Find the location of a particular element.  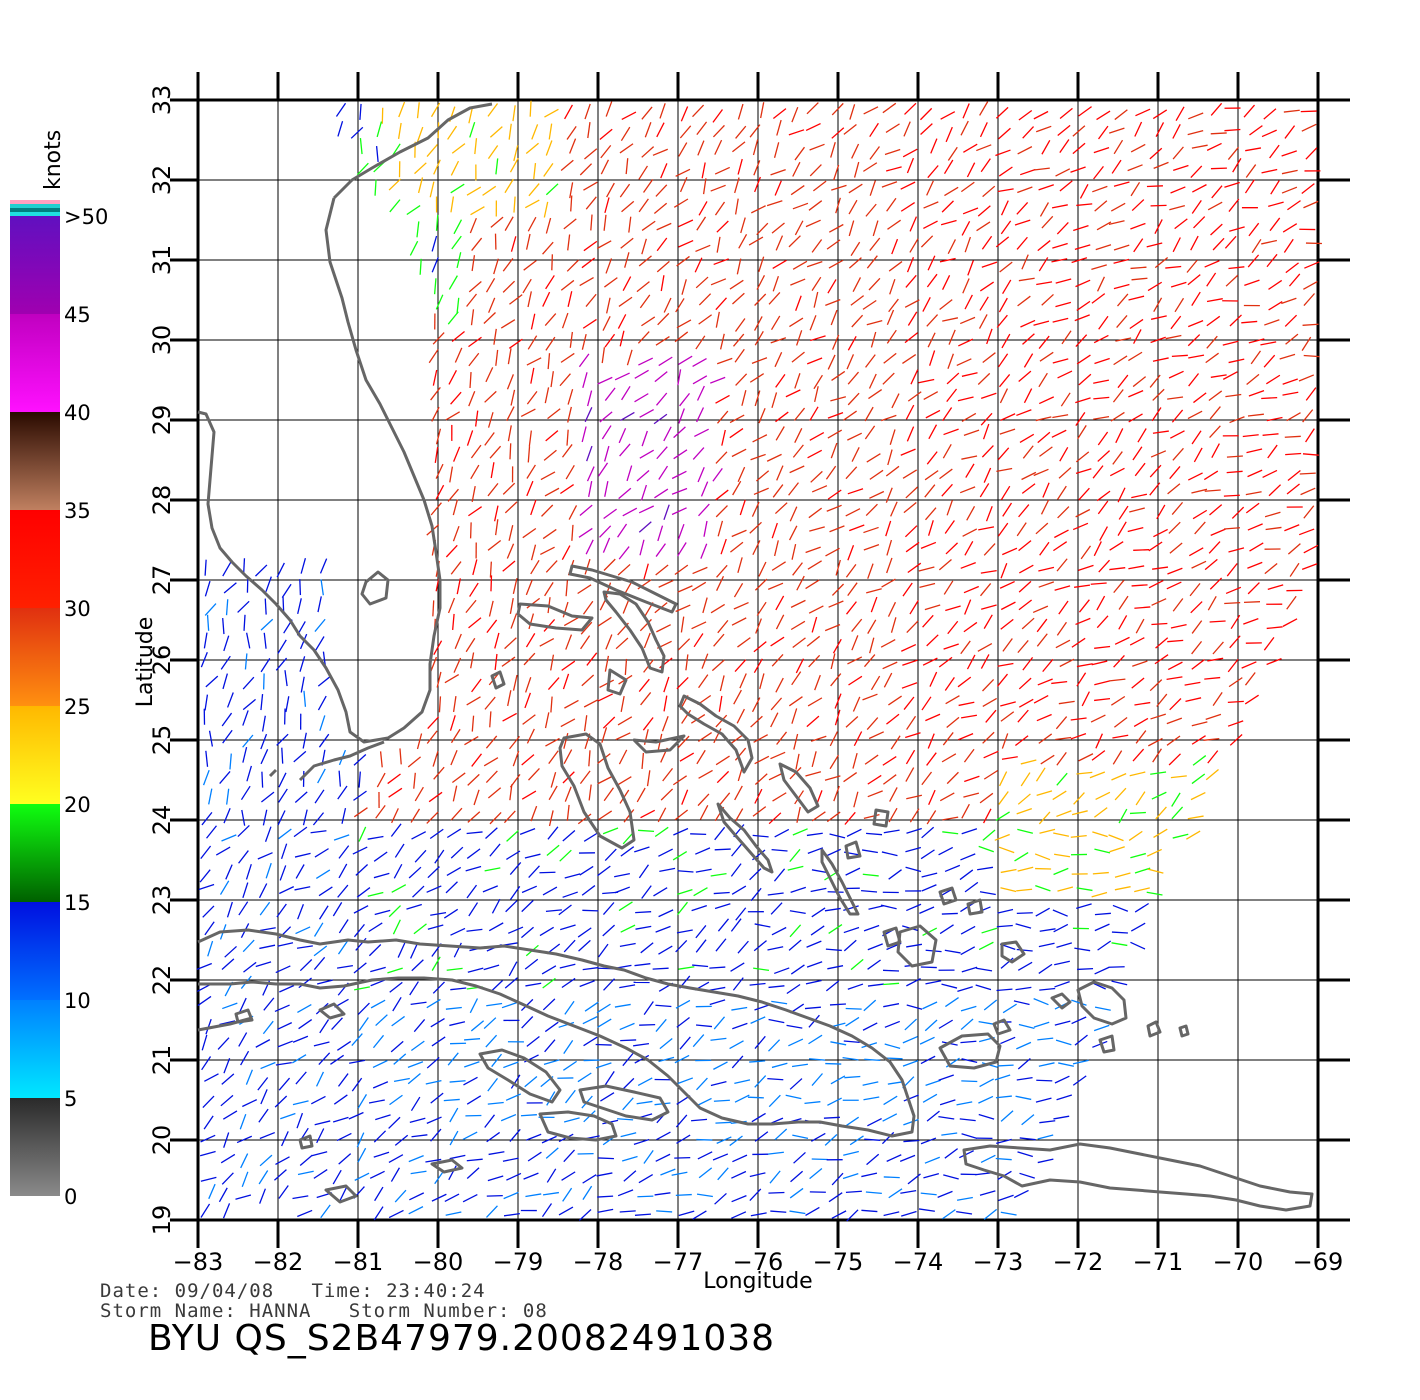

colorbar-tick-label: 20 is located at coordinates (77, 805).